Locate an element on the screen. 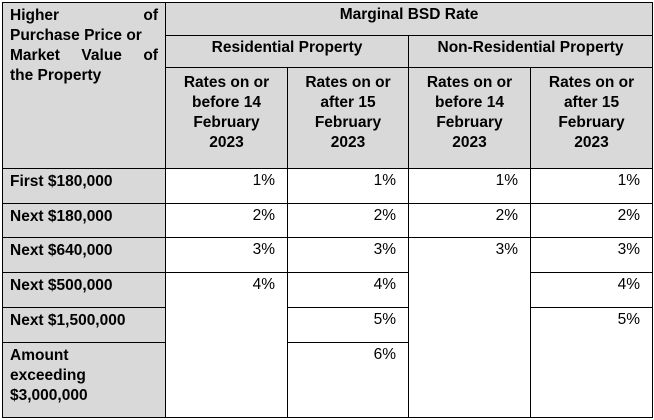 The height and width of the screenshot is (420, 654). row-label: Next $1,500,000 is located at coordinates (84, 325).